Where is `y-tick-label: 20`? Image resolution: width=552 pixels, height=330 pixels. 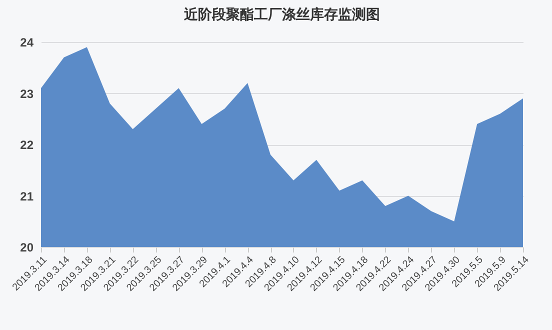 y-tick-label: 20 is located at coordinates (27, 247).